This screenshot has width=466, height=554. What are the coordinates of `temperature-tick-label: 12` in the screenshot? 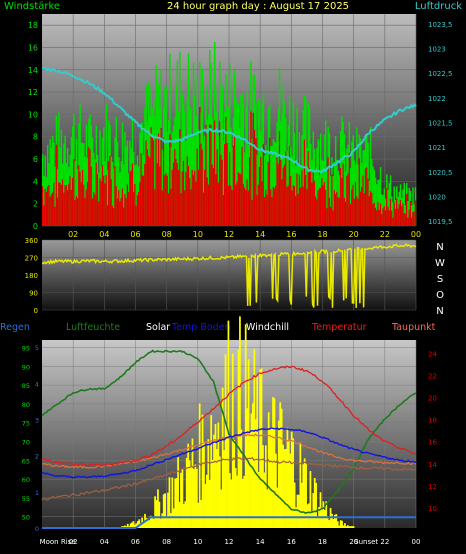 It's located at (432, 487).